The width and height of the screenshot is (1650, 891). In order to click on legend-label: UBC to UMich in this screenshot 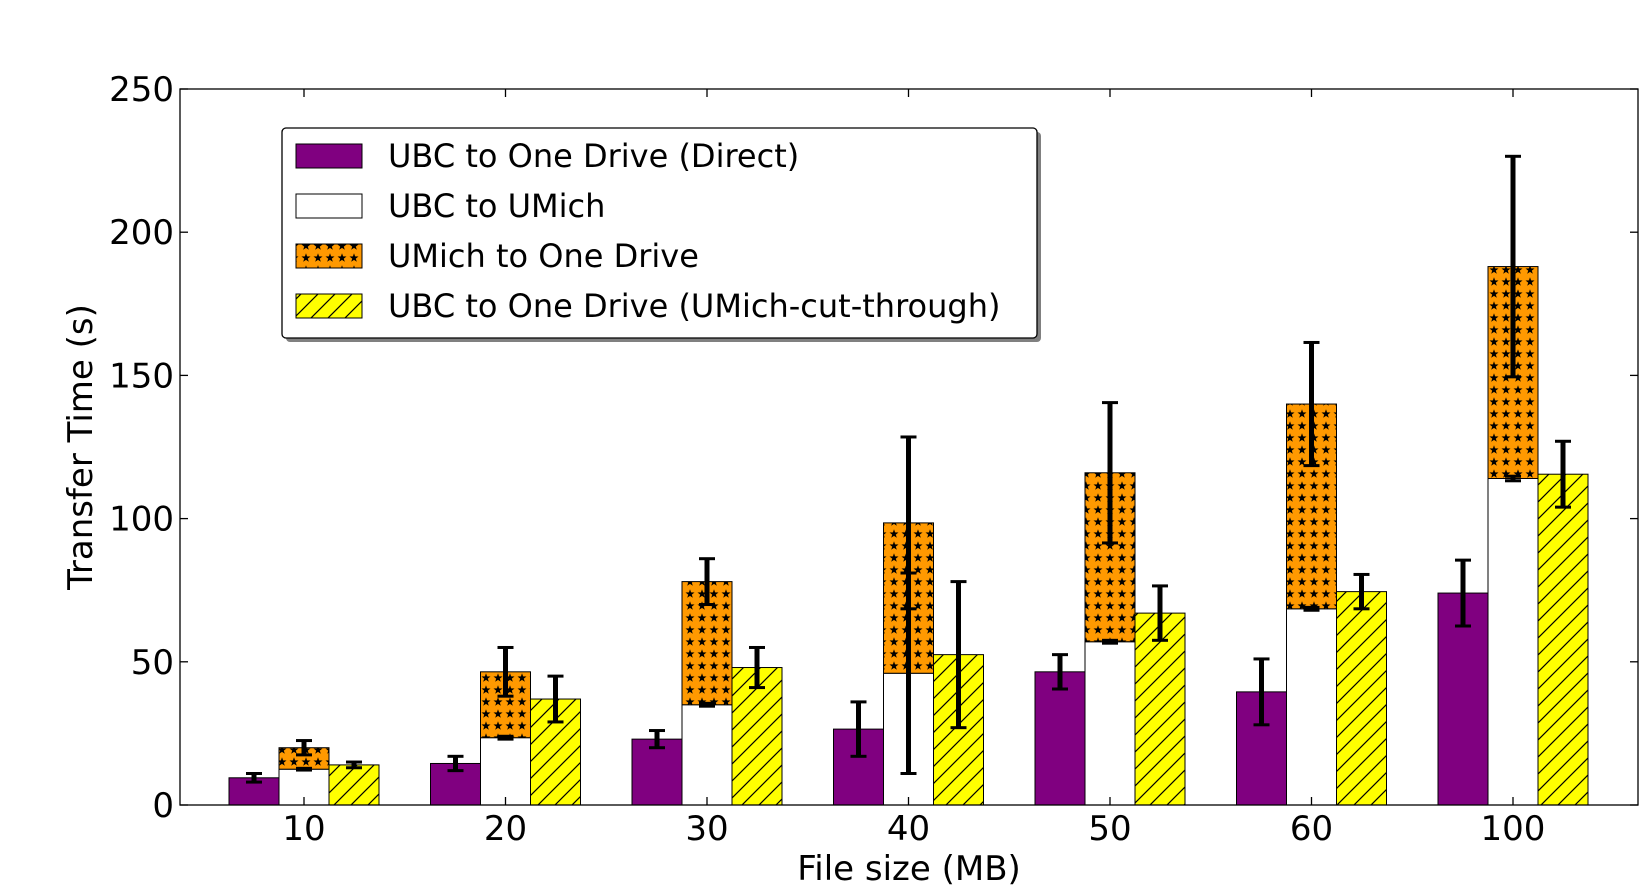, I will do `click(496, 206)`.